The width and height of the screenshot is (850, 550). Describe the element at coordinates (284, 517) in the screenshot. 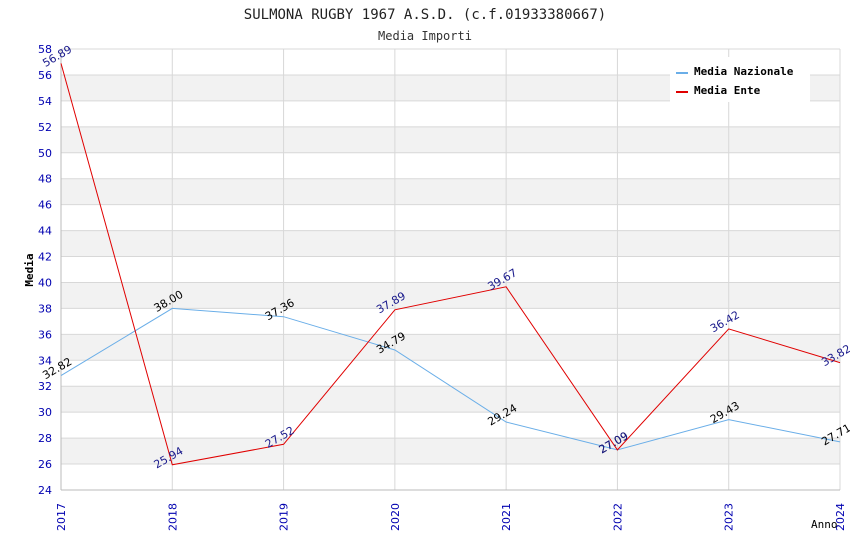

I see `x-tick-label: 2019` at that location.